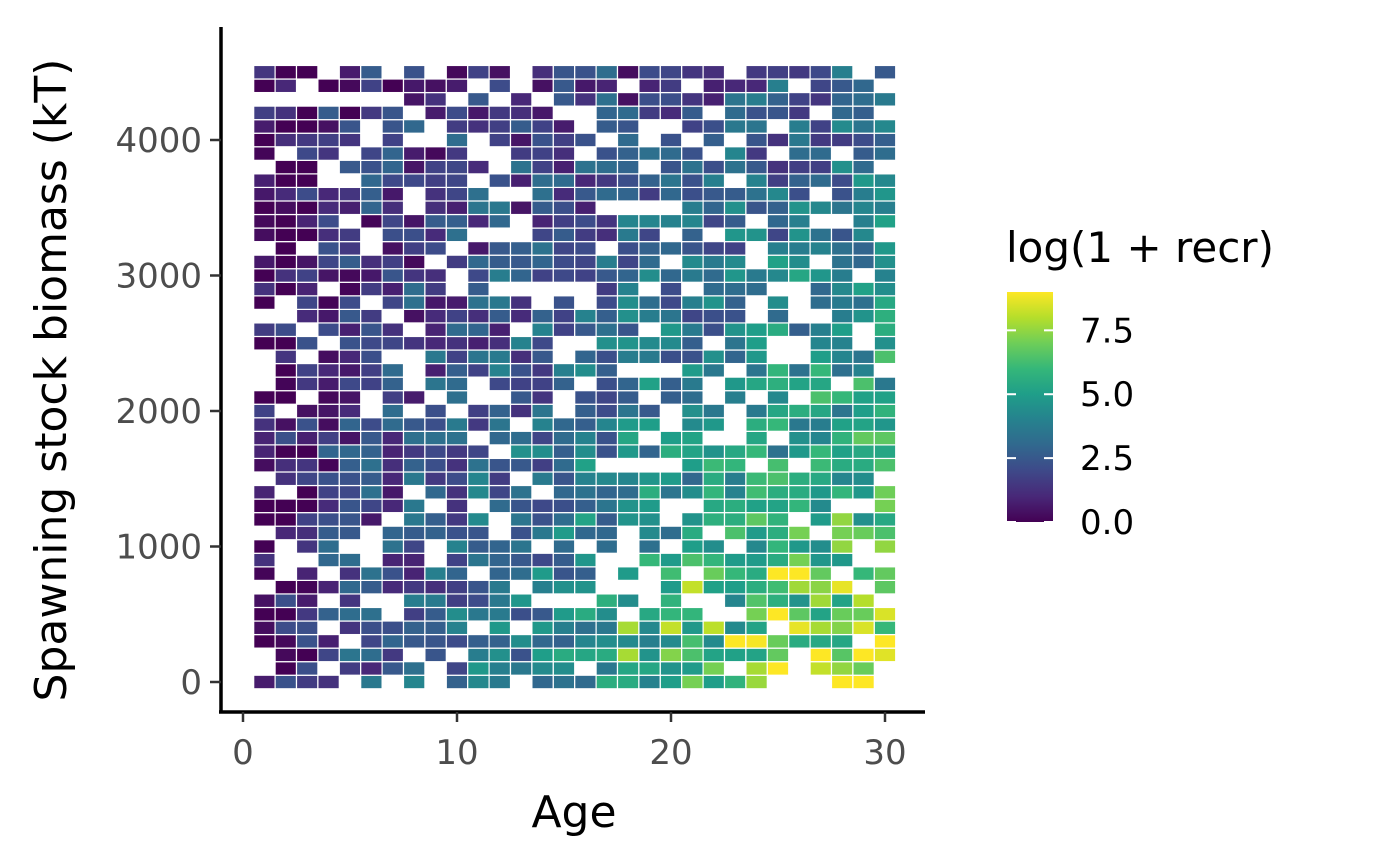  What do you see at coordinates (243, 753) in the screenshot?
I see `x-tick-label: 0` at bounding box center [243, 753].